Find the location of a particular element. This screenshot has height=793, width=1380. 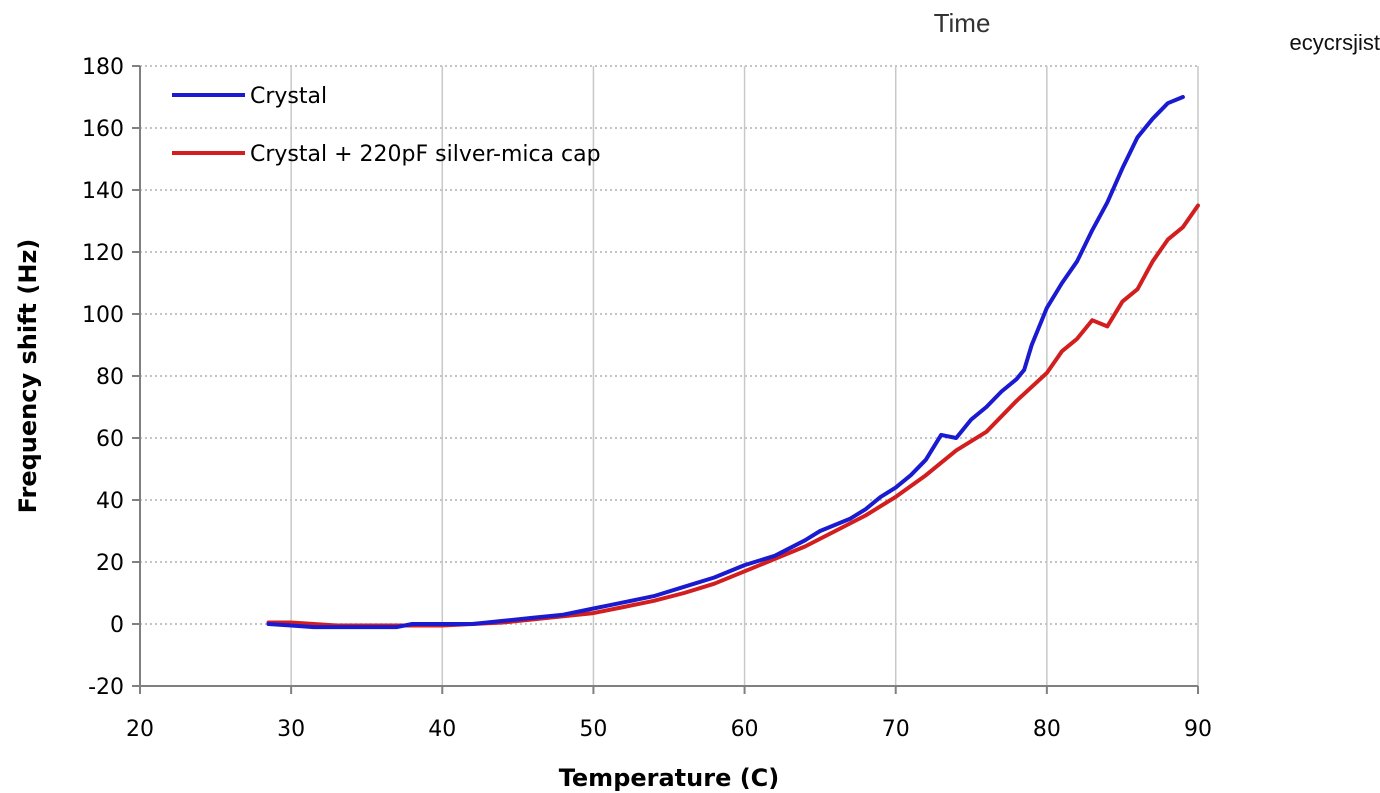

x-tick-label: 90 is located at coordinates (1198, 729).